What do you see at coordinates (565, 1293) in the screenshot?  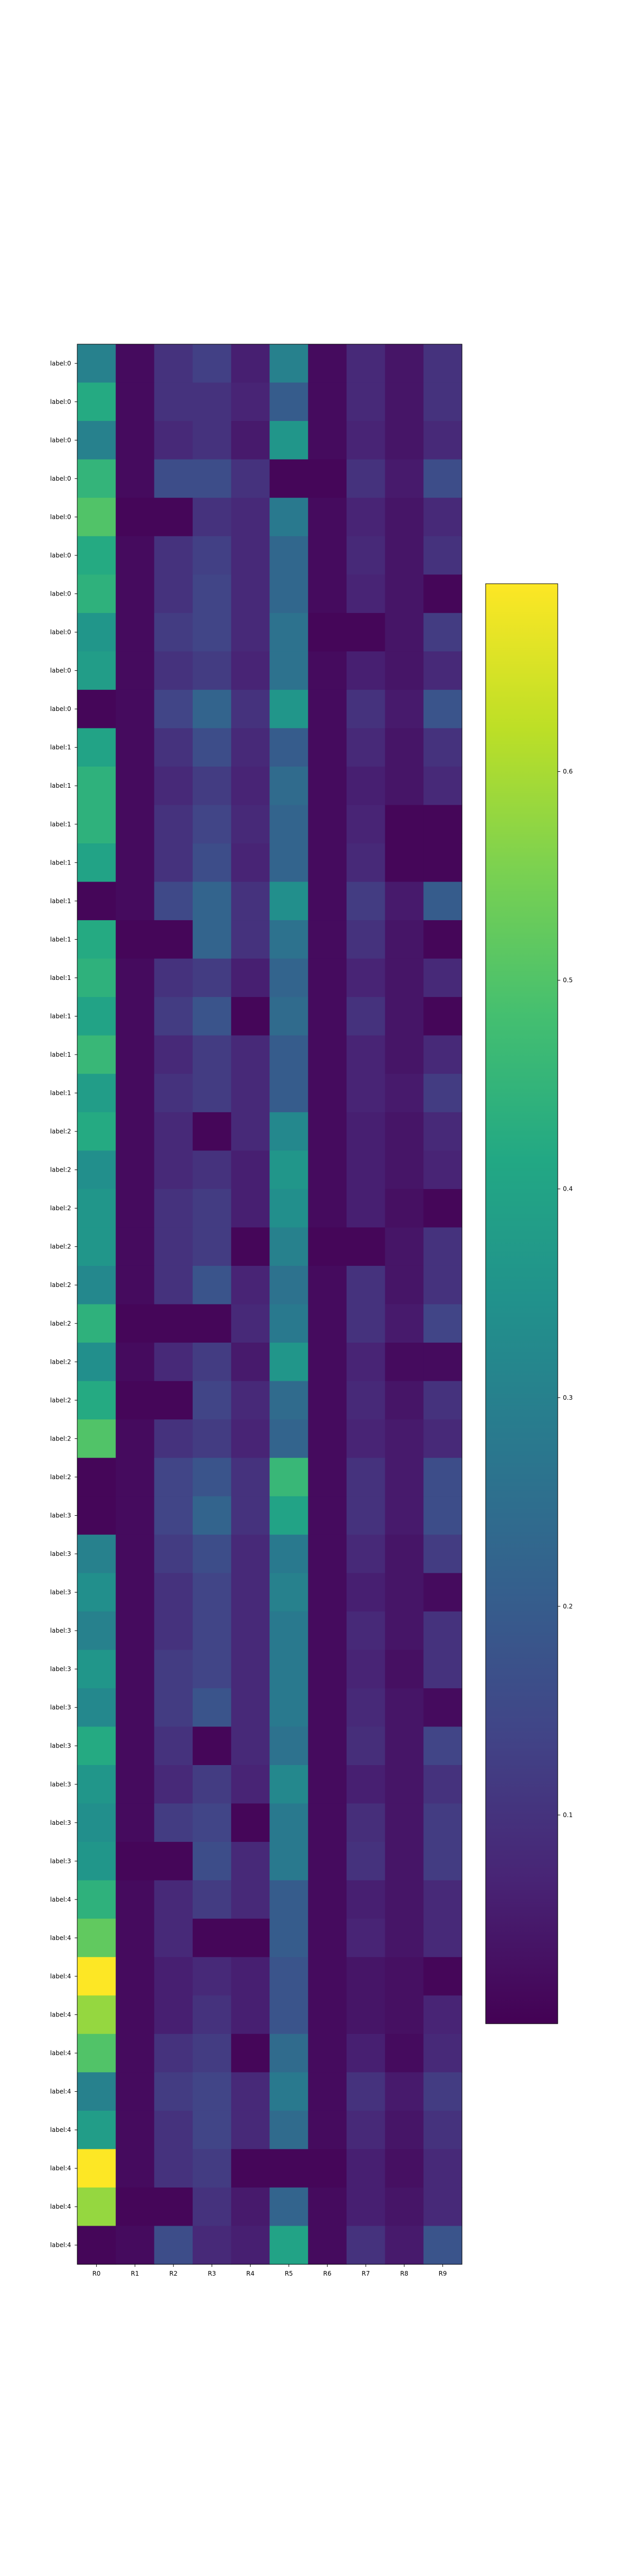 I see `colorbar-axis: 0.1 0.2 0.3 0.4 0.5 0.6` at bounding box center [565, 1293].